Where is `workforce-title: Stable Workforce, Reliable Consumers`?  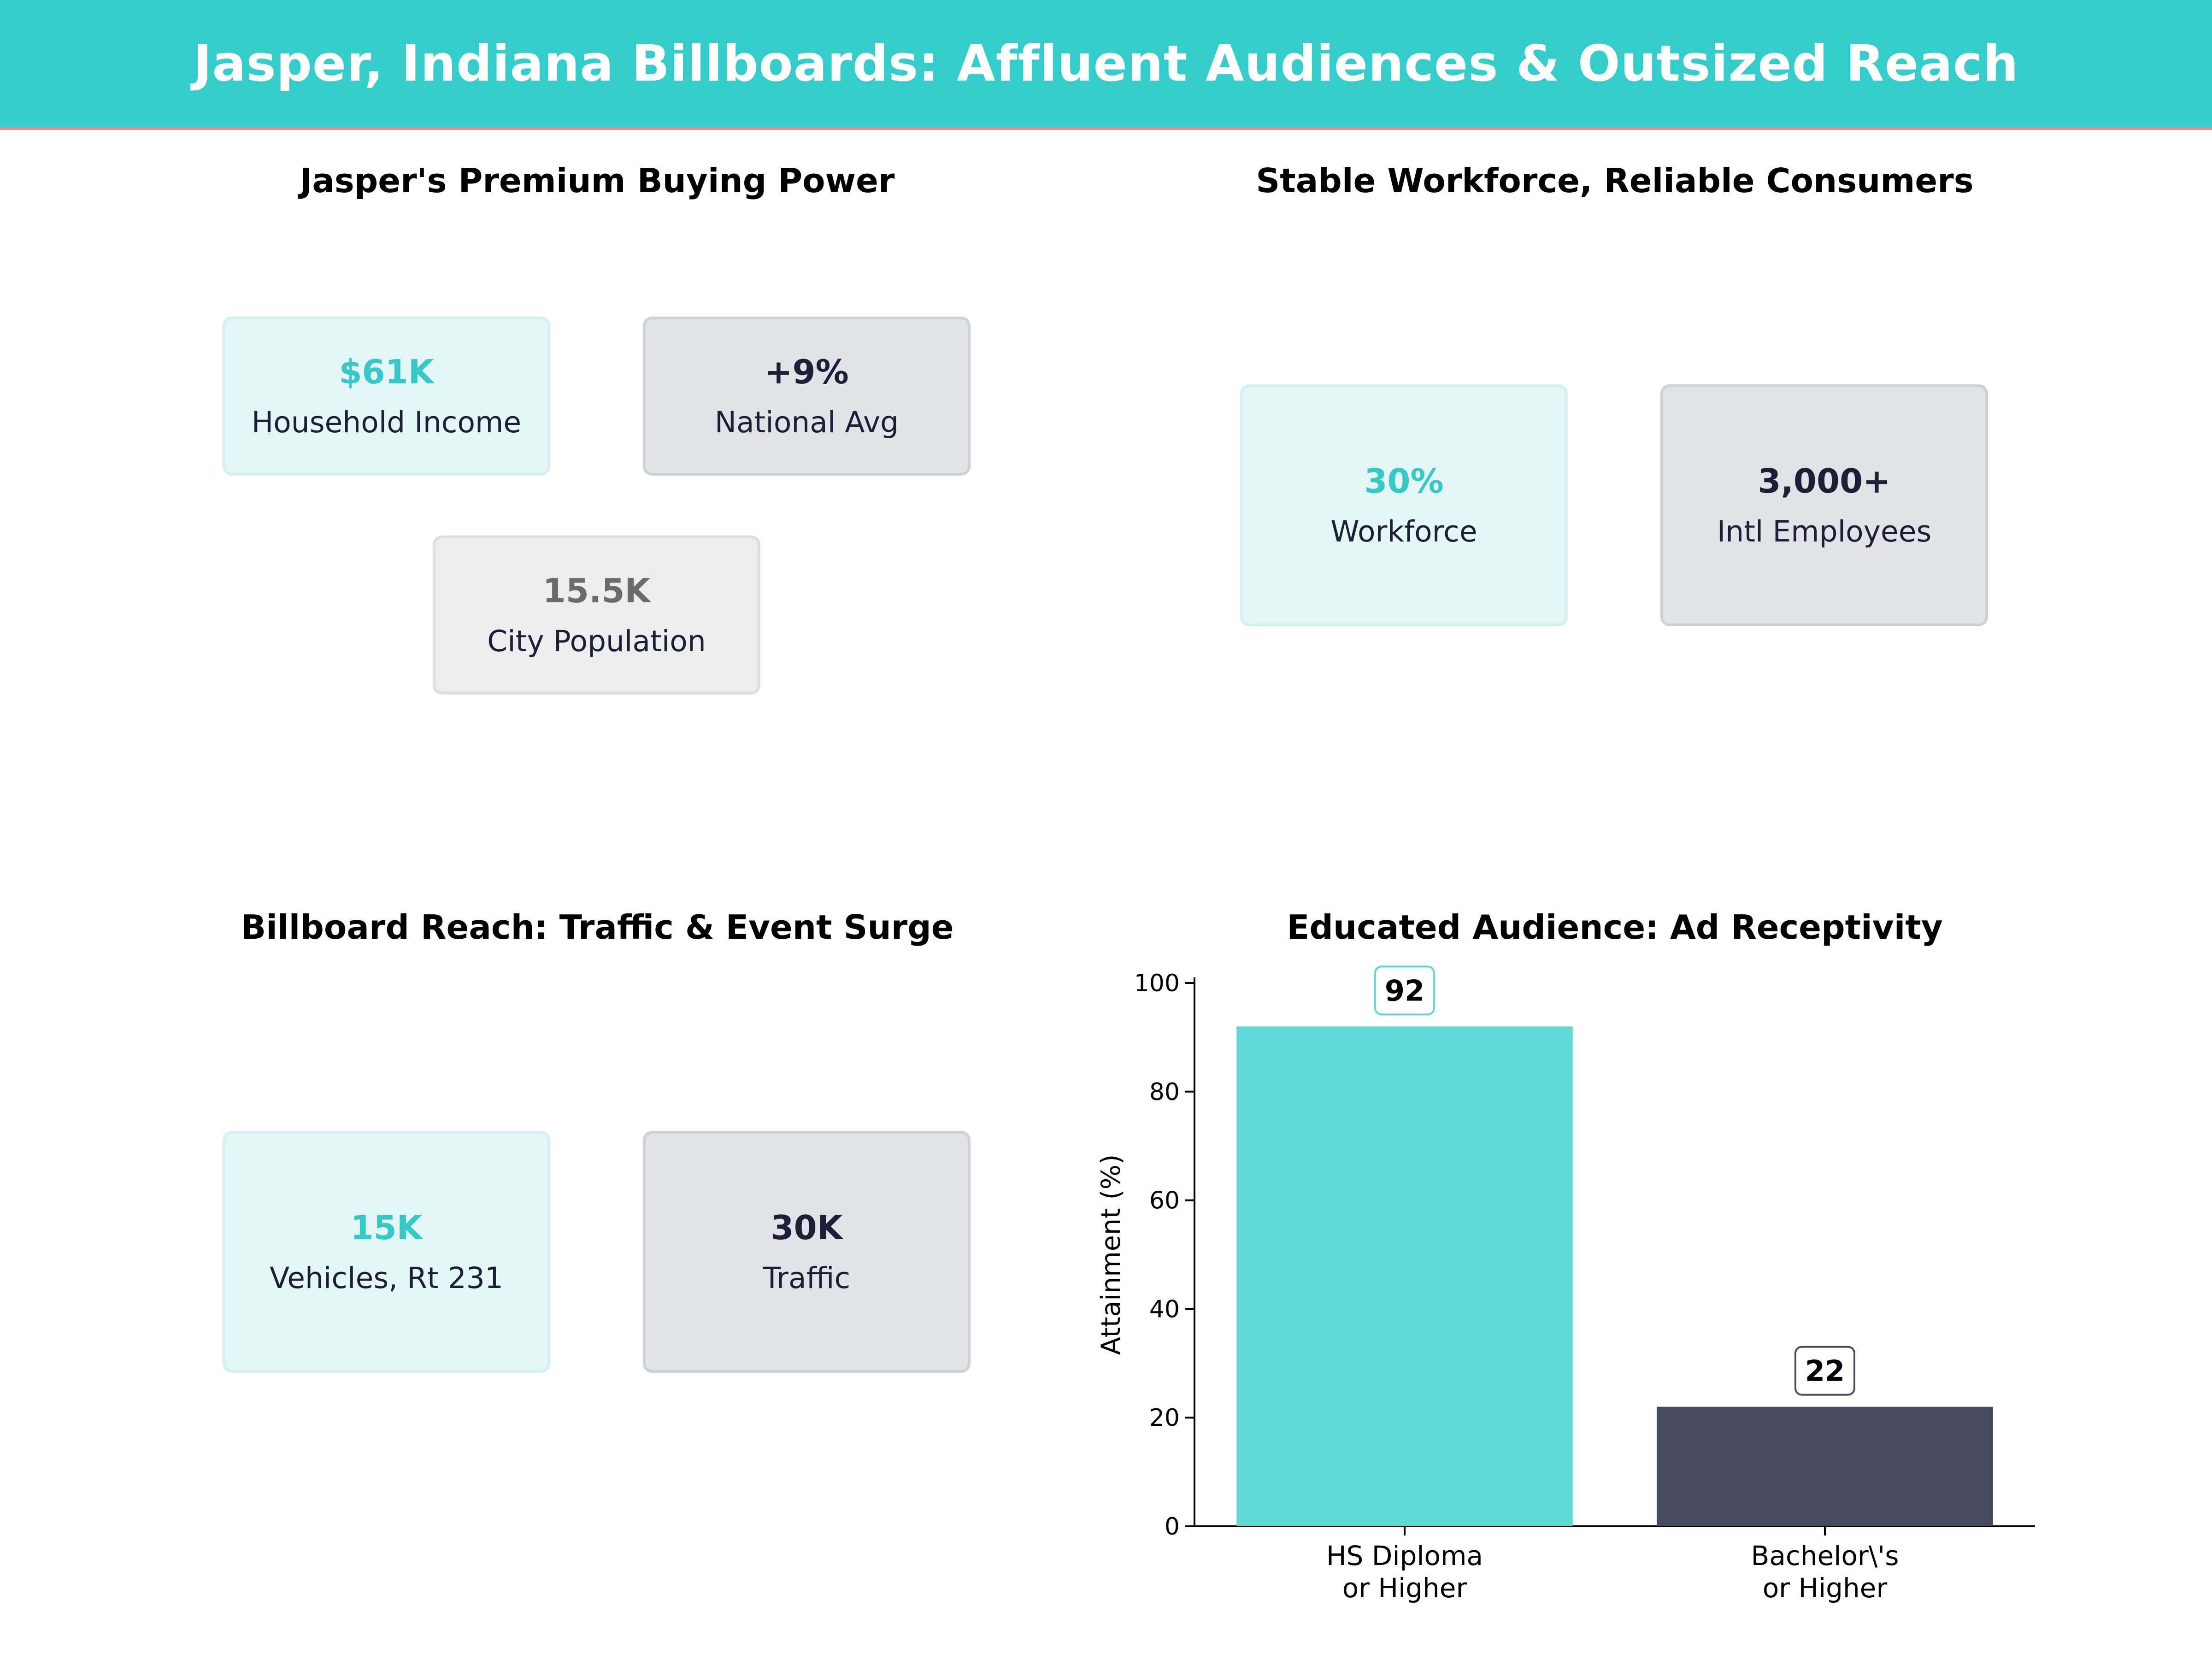
workforce-title: Stable Workforce, Reliable Consumers is located at coordinates (1615, 180).